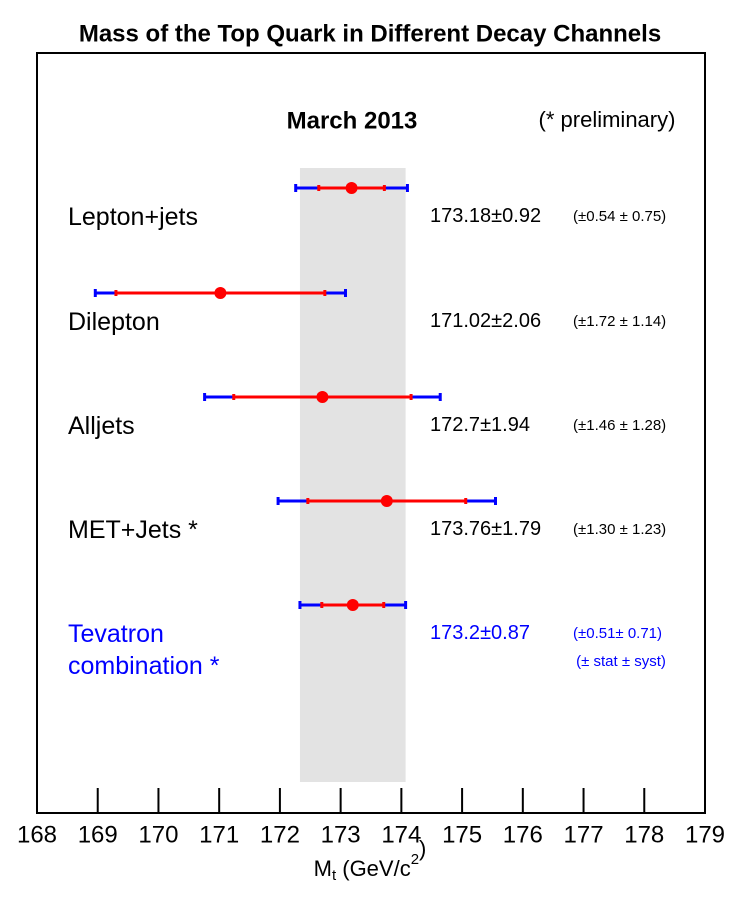 The image size is (741, 904). Describe the element at coordinates (144, 650) in the screenshot. I see `category-label: Tevatron combination *` at that location.